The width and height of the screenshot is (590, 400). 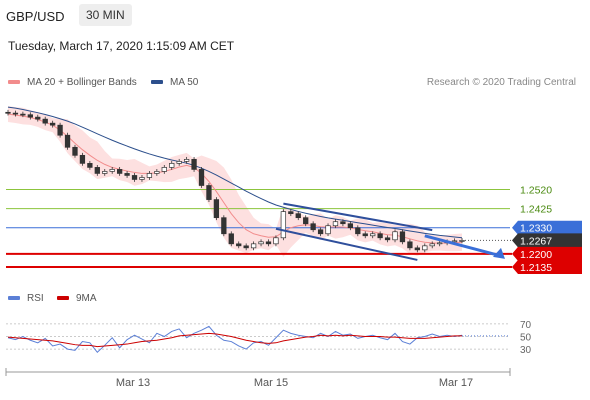 I want to click on level-label-1.2135: 1.2135, so click(x=536, y=268).